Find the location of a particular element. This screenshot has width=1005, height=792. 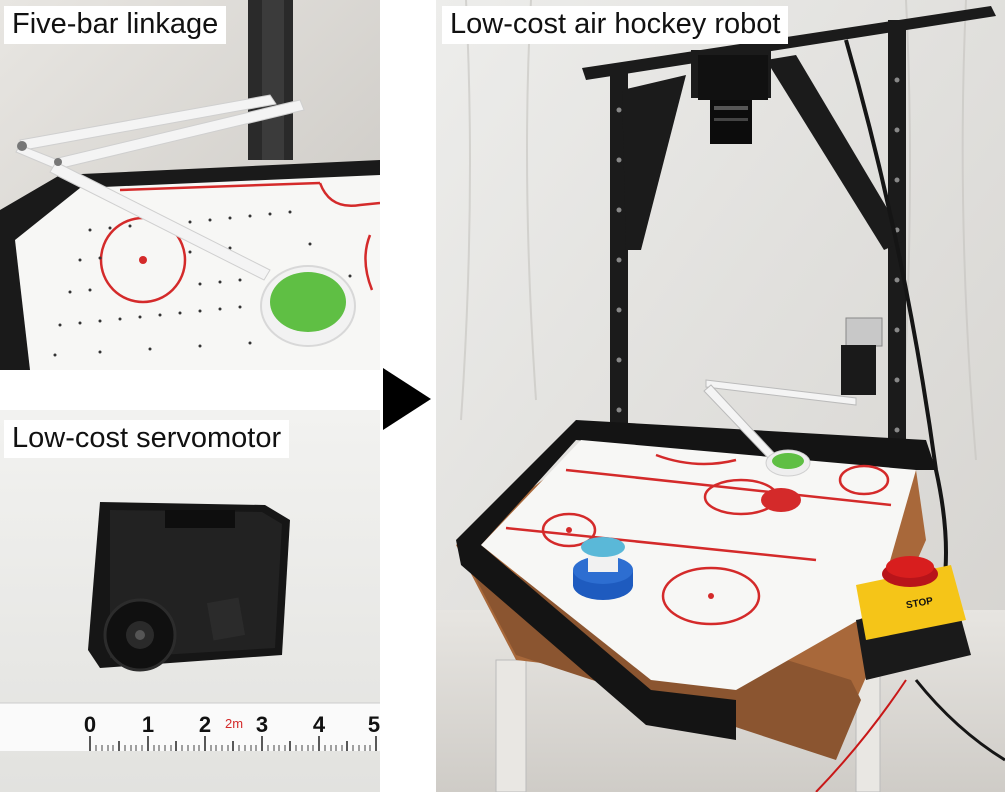

table-dots is located at coordinates (202, 283).